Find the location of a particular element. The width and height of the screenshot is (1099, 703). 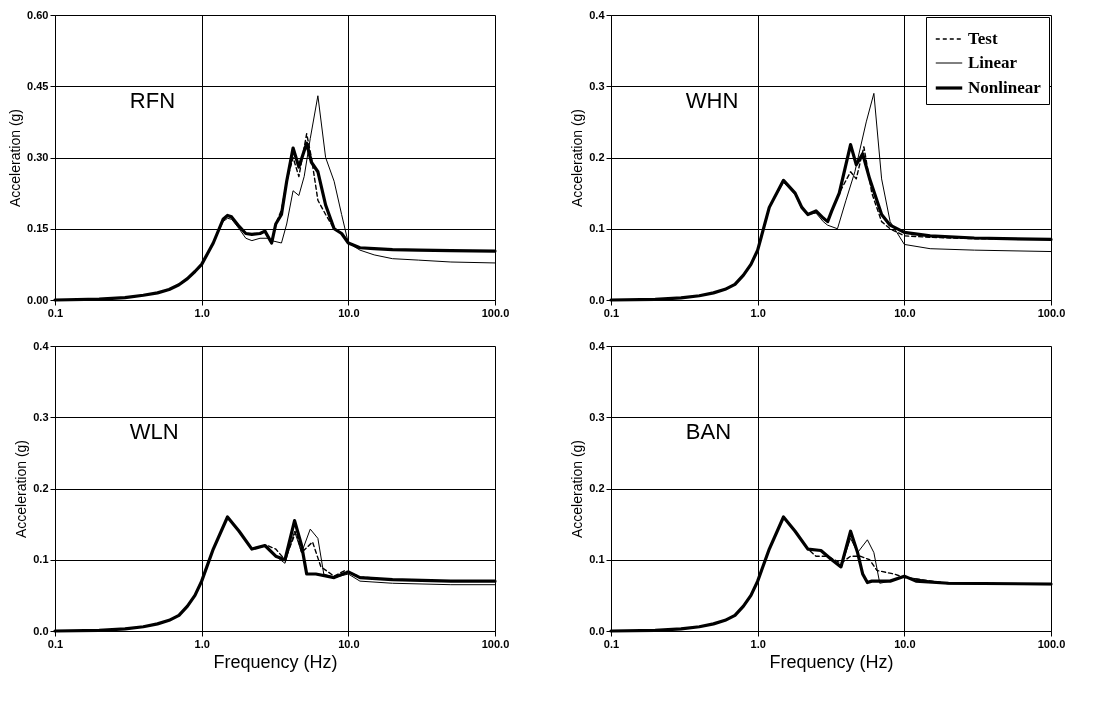

legend-label: Nonlinear is located at coordinates (1005, 87).